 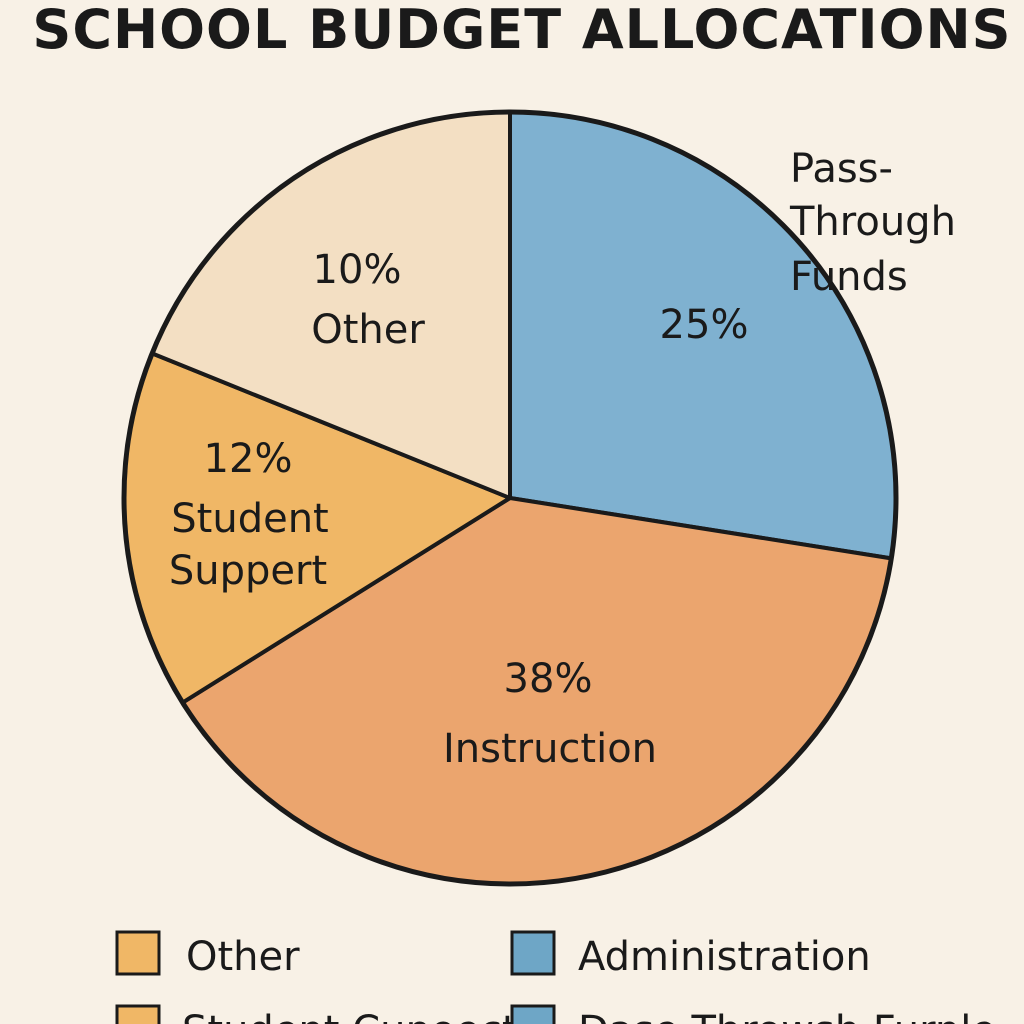 What do you see at coordinates (368, 330) in the screenshot?
I see `slice-name-other: Other` at bounding box center [368, 330].